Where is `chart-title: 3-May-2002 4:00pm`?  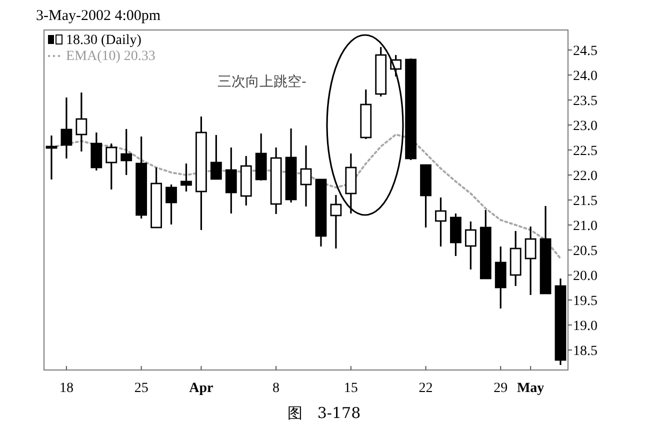 chart-title: 3-May-2002 4:00pm is located at coordinates (98, 16).